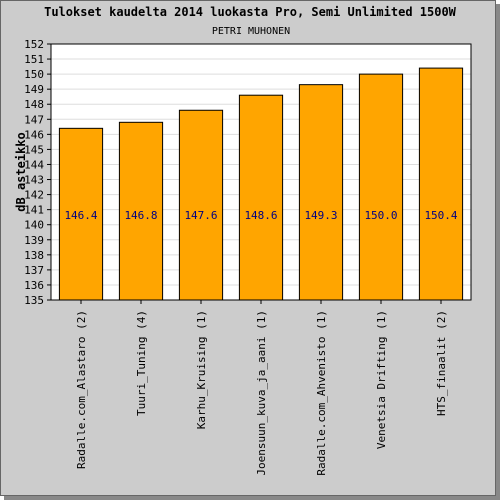  Describe the element at coordinates (34, 119) in the screenshot. I see `y-tick-label: 147` at that location.